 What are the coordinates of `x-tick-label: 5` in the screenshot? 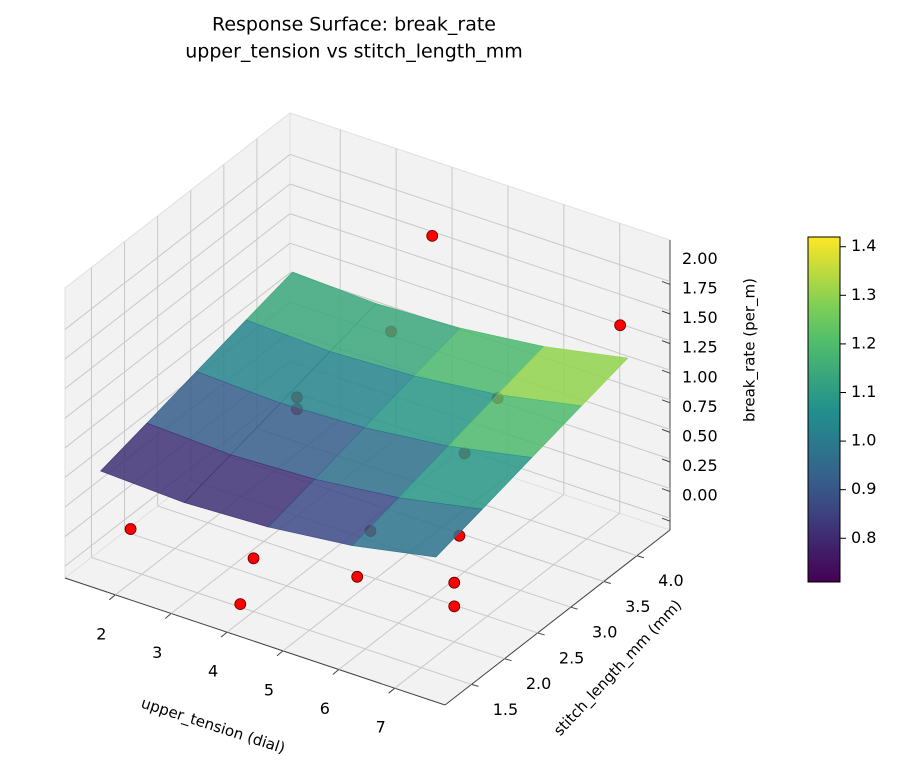 It's located at (269, 689).